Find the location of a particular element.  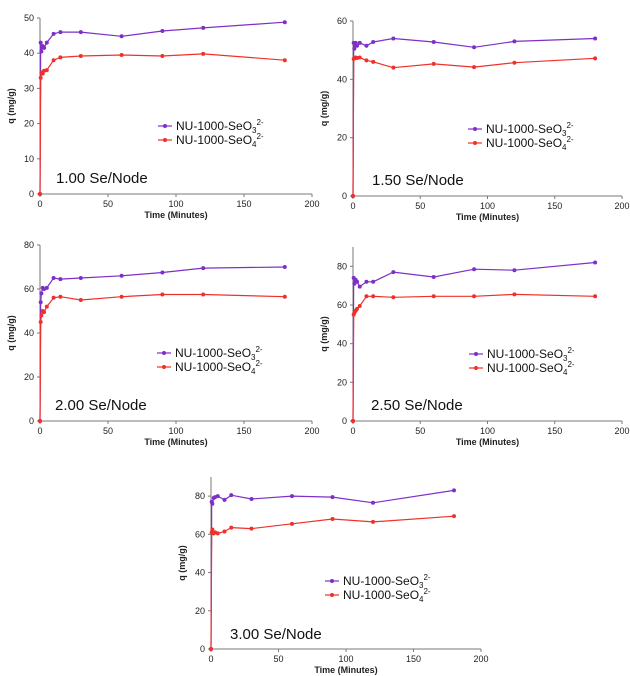

y-tick-label: 60 is located at coordinates (342, 21).